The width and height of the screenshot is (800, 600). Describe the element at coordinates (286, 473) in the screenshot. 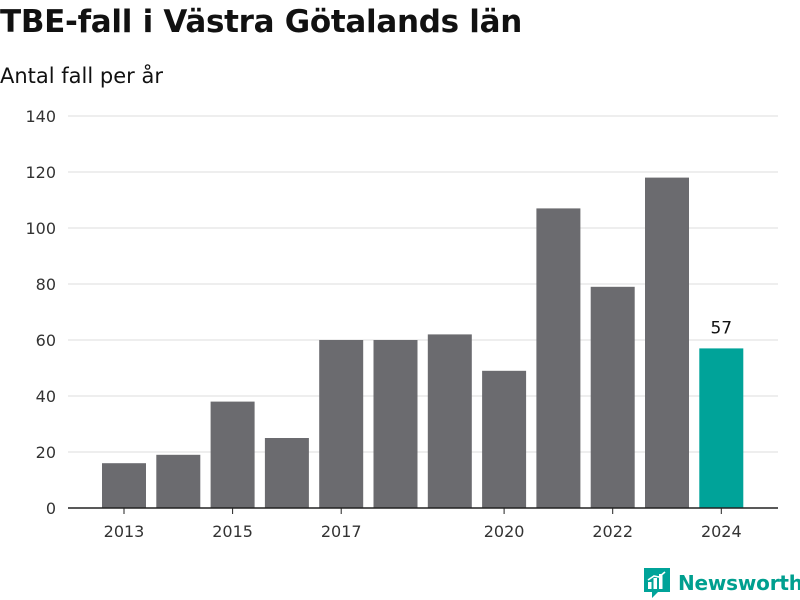

I see `bar-2016` at that location.